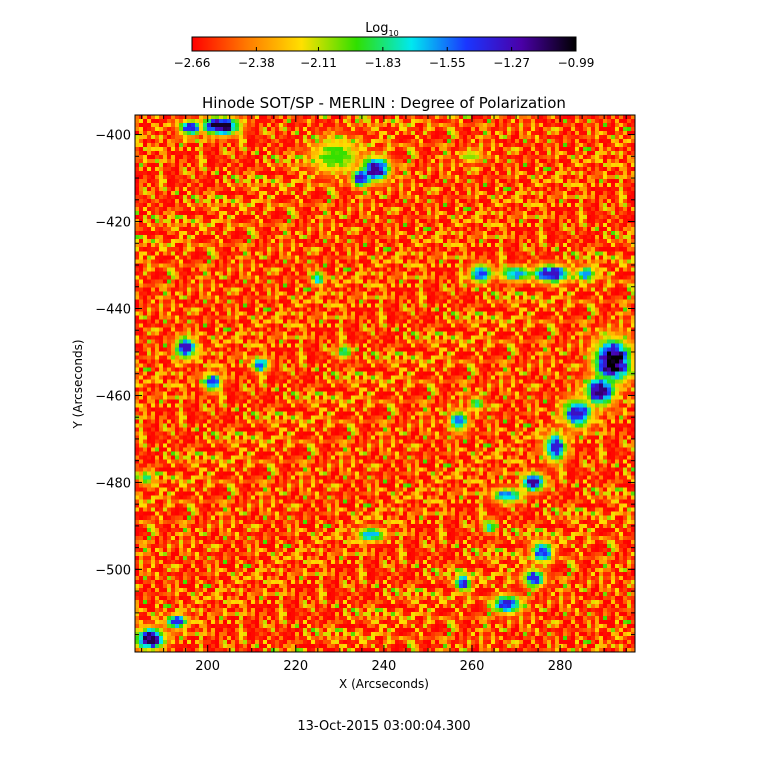 The width and height of the screenshot is (768, 772). What do you see at coordinates (382, 63) in the screenshot?
I see `colorbar-tick-label: −1.83` at bounding box center [382, 63].